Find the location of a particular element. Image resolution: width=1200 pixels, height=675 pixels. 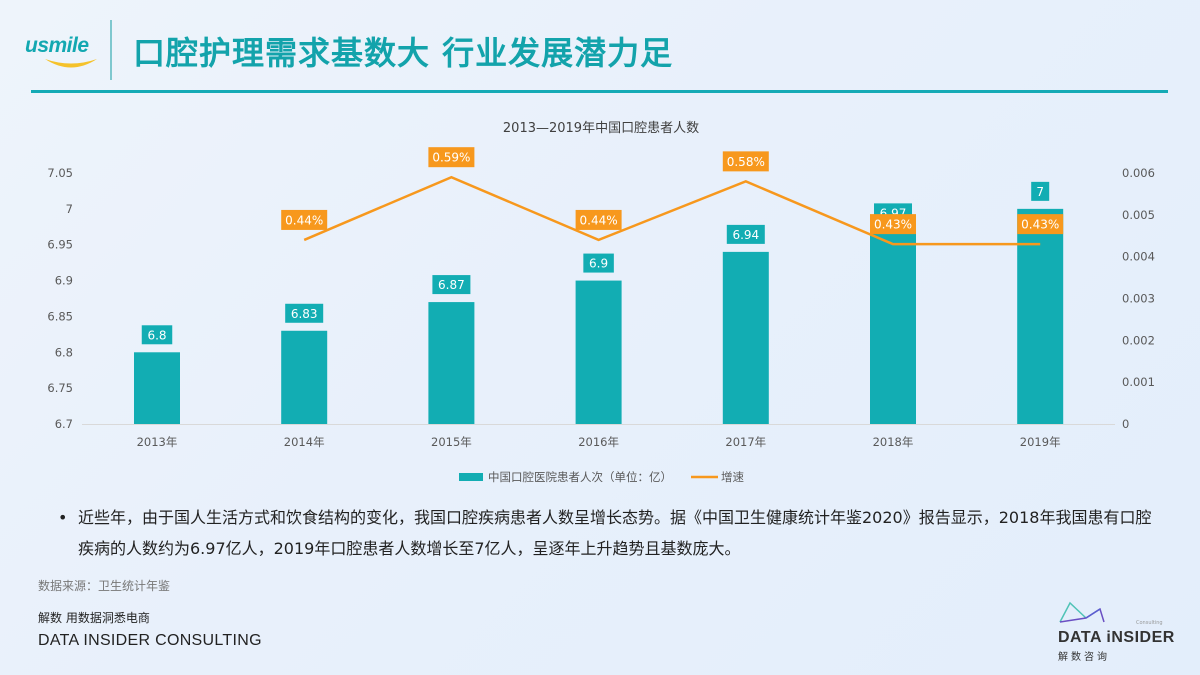

right-tick-label: 0.001 is located at coordinates (1138, 382).